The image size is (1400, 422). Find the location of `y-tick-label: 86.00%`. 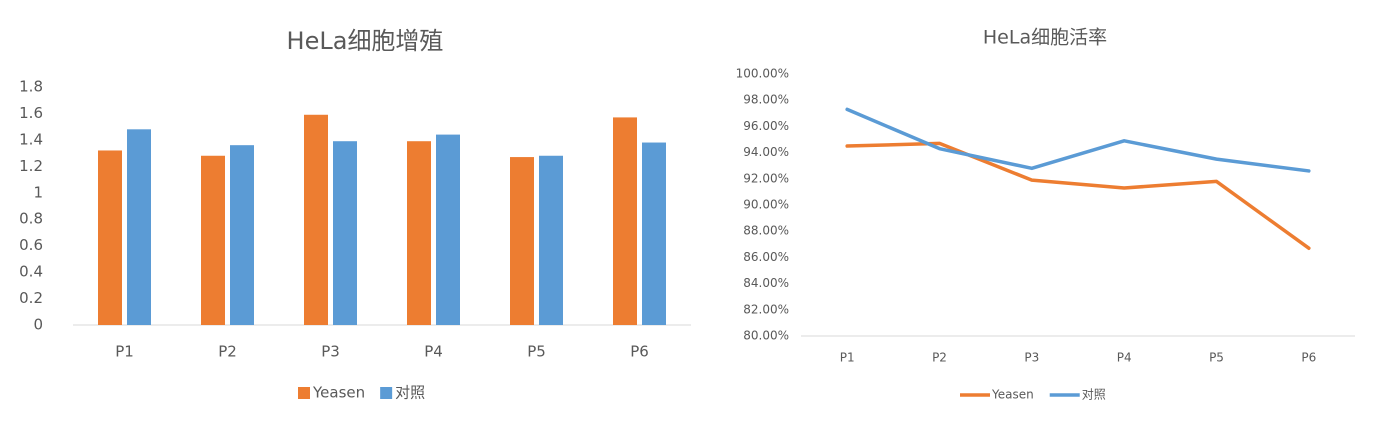

y-tick-label: 86.00% is located at coordinates (766, 257).